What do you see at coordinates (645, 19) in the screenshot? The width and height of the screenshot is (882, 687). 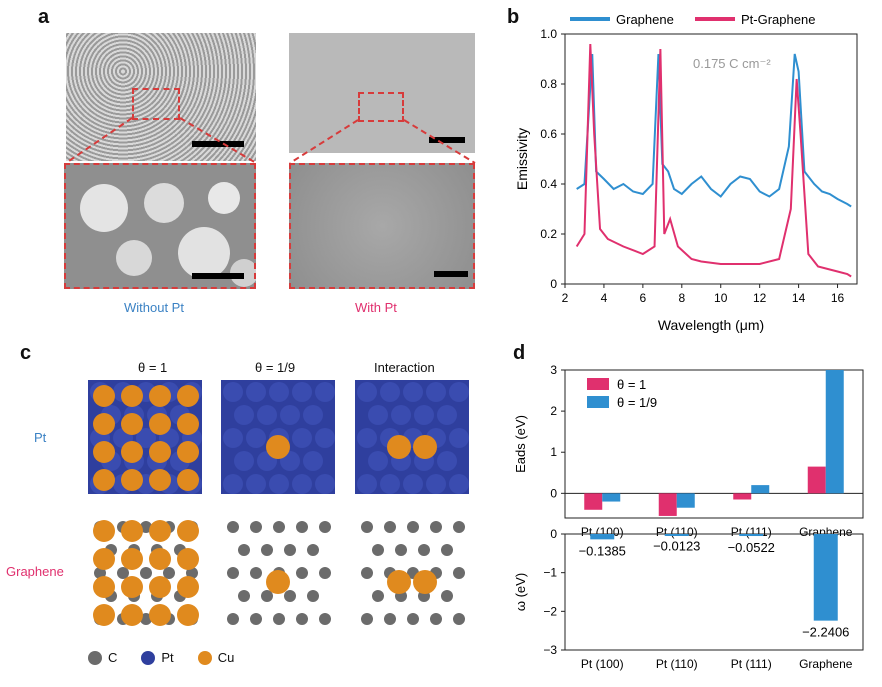 I see `legend-label: Graphene` at bounding box center [645, 19].